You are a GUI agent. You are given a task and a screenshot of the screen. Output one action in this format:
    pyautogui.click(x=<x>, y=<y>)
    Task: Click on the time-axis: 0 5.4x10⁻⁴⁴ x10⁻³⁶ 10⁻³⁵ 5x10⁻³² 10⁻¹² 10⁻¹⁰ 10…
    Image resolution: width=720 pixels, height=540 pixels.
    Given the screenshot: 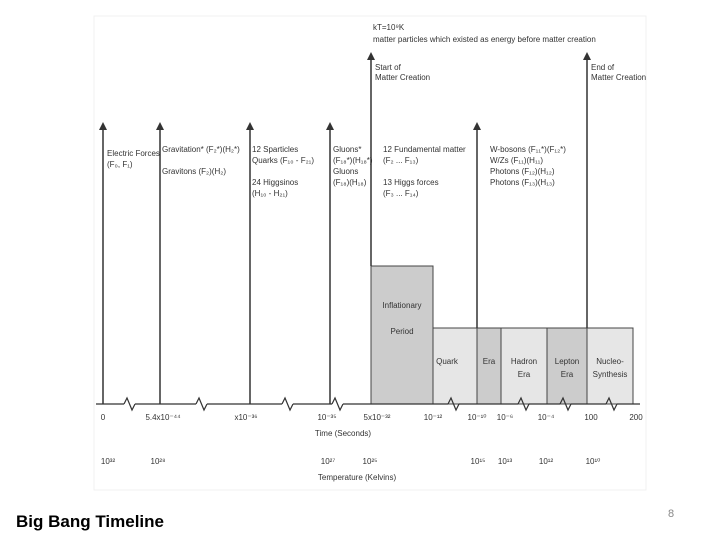 What is the action you would take?
    pyautogui.click(x=372, y=425)
    